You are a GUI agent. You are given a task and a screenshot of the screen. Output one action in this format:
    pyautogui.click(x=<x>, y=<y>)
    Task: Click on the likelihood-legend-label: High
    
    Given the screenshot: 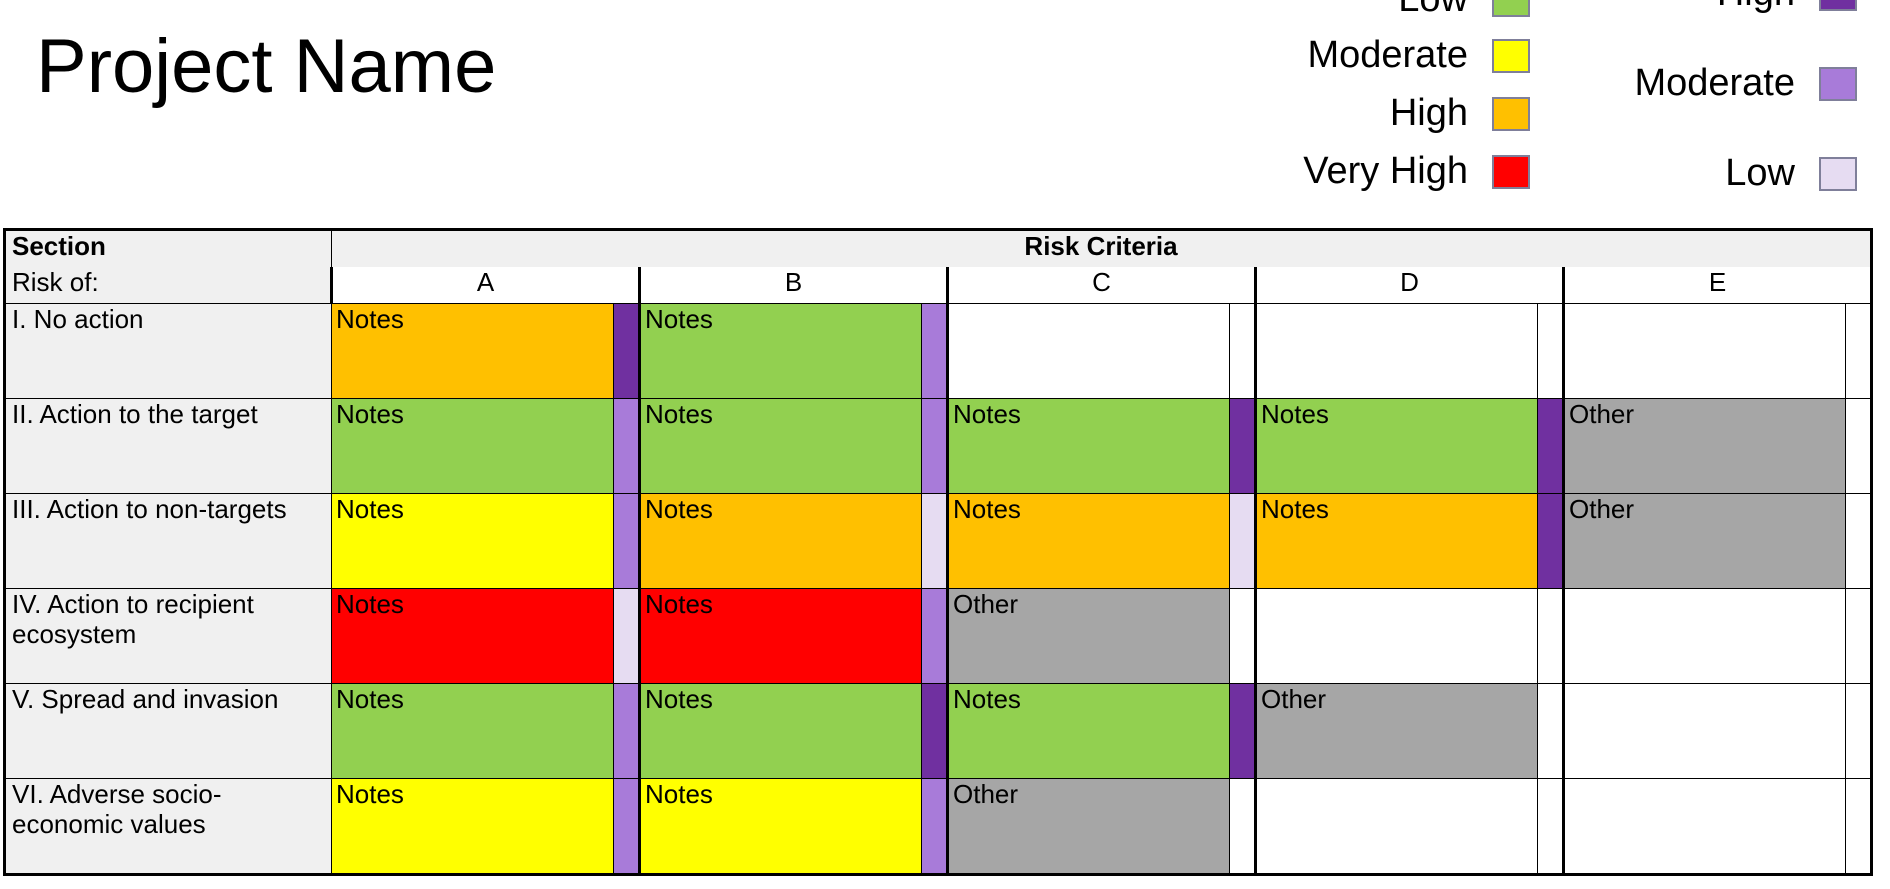 What is the action you would take?
    pyautogui.click(x=1756, y=7)
    